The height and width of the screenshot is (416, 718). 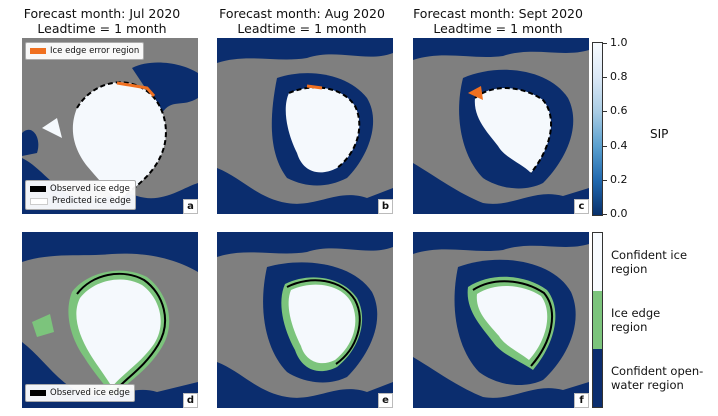 I want to click on map-panel-d: Observed ice edge d, so click(x=110, y=320).